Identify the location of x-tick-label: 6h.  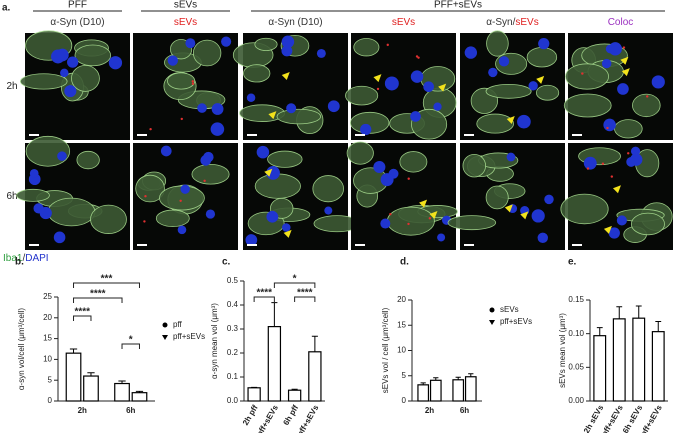
(130, 410).